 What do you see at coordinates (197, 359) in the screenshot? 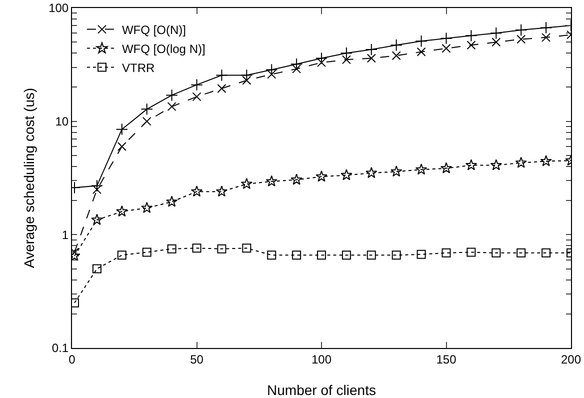
I see `x-tick-label: 50` at bounding box center [197, 359].